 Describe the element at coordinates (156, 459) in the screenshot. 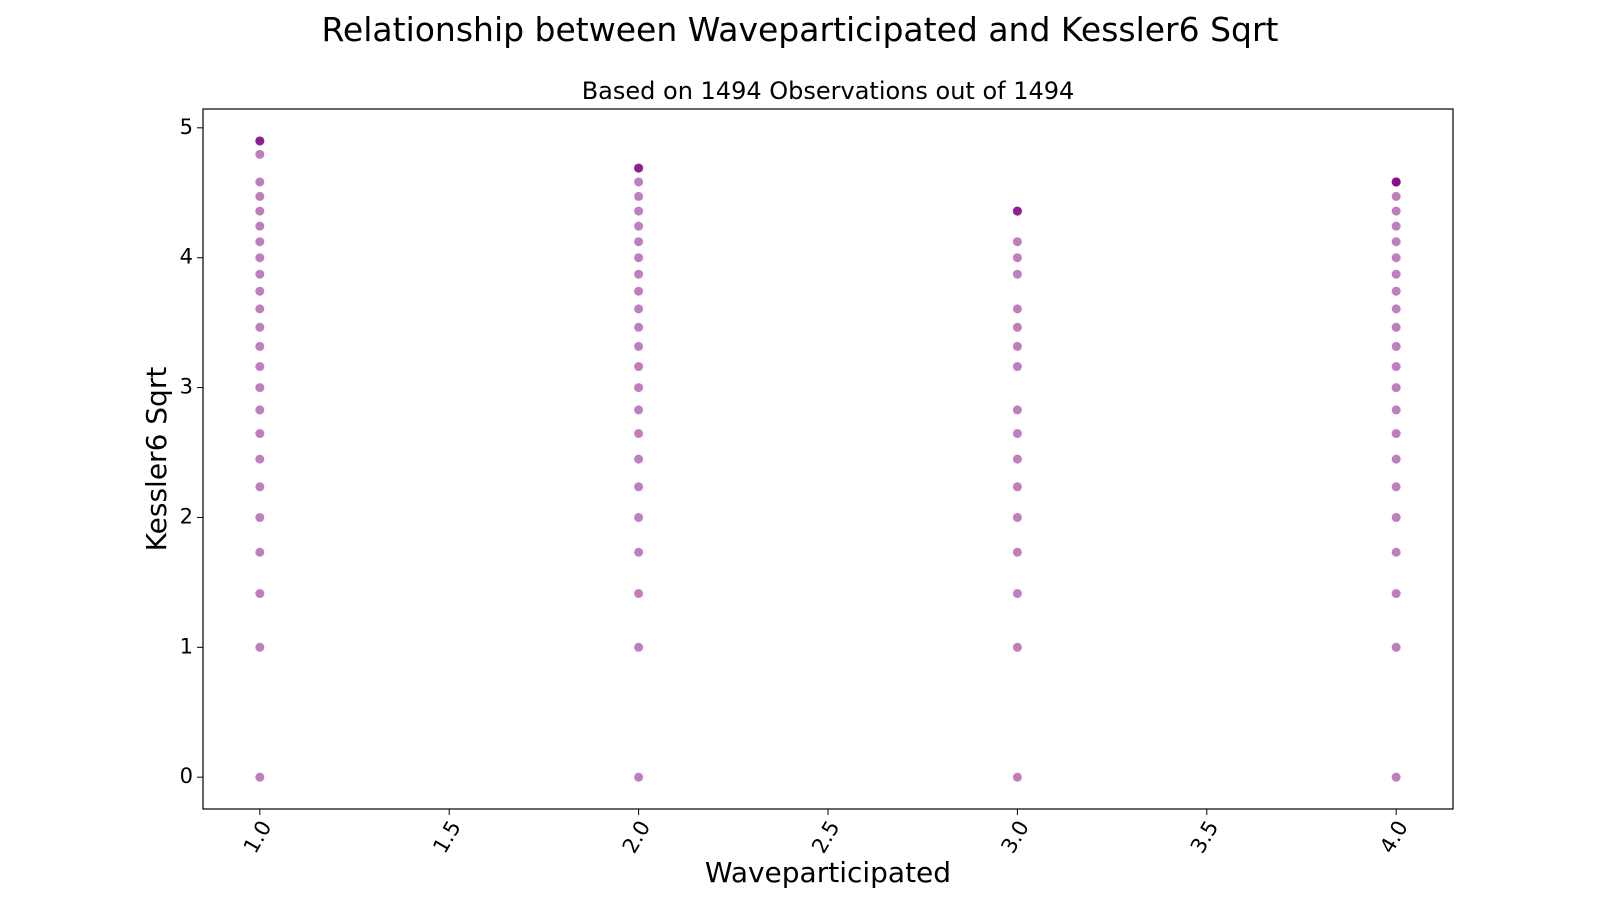

I see `y-axis-label: Kessler6 Sqrt` at that location.